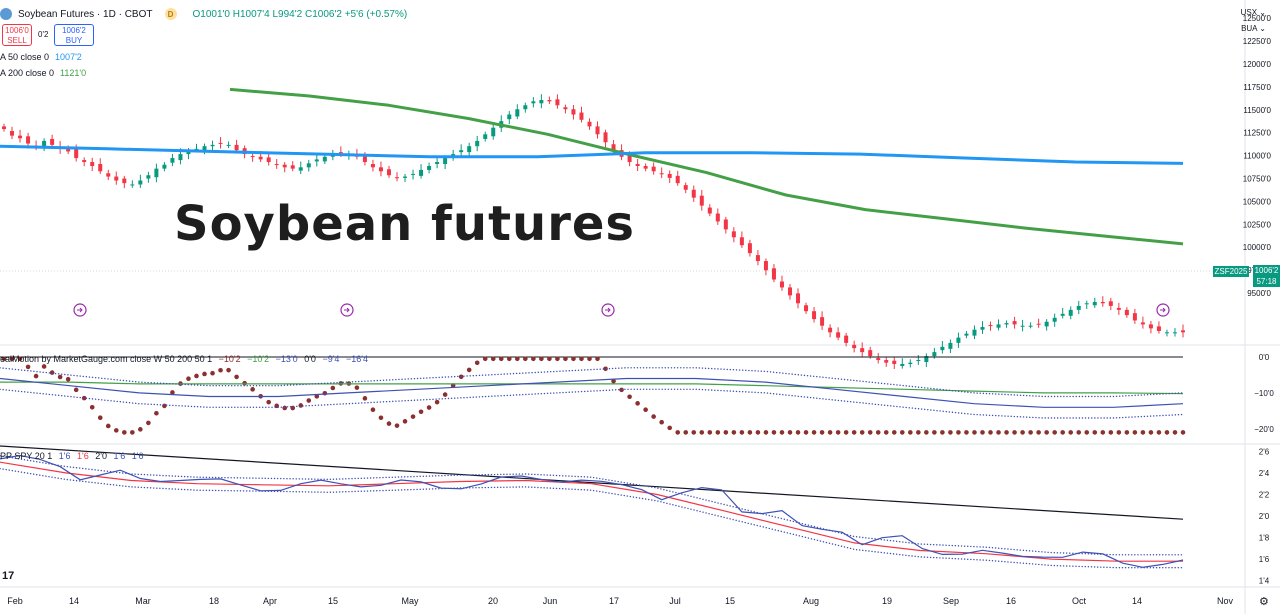 This screenshot has height=614, width=1280. I want to click on ma200-legend: A 200 close 0 1121'0, so click(43, 73).